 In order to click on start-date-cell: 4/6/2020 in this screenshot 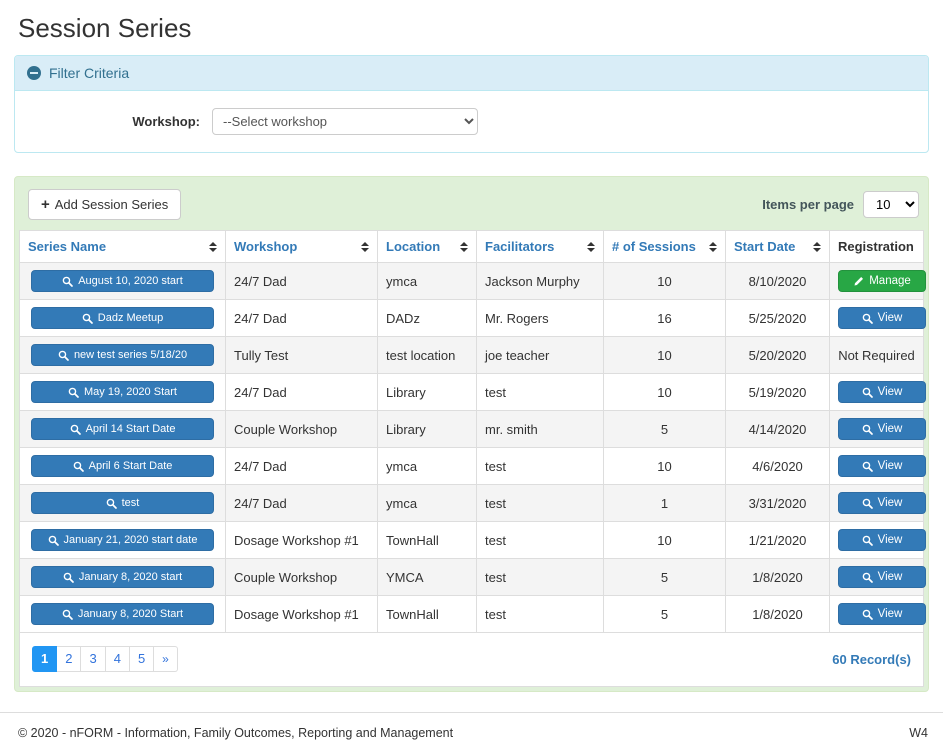, I will do `click(777, 466)`.